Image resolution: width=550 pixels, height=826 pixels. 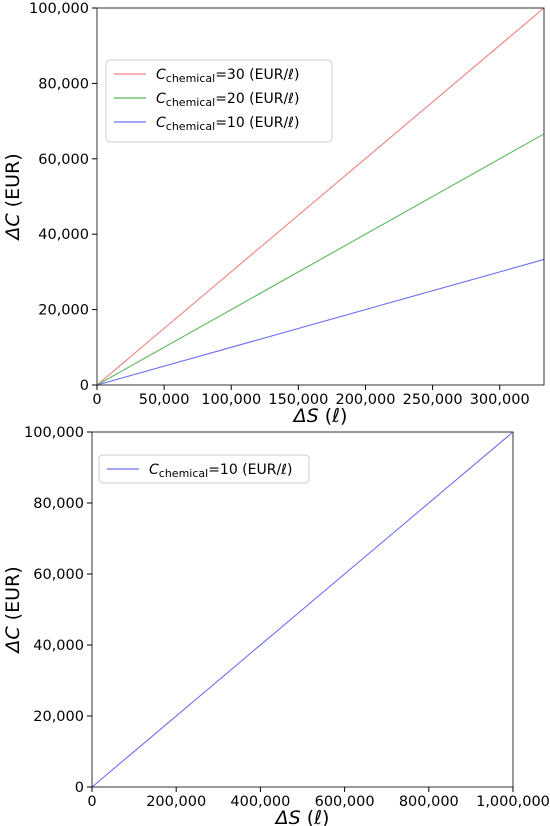 I want to click on legend-entry-2: Cchemical=10 (EUR/ℓ), so click(x=227, y=124).